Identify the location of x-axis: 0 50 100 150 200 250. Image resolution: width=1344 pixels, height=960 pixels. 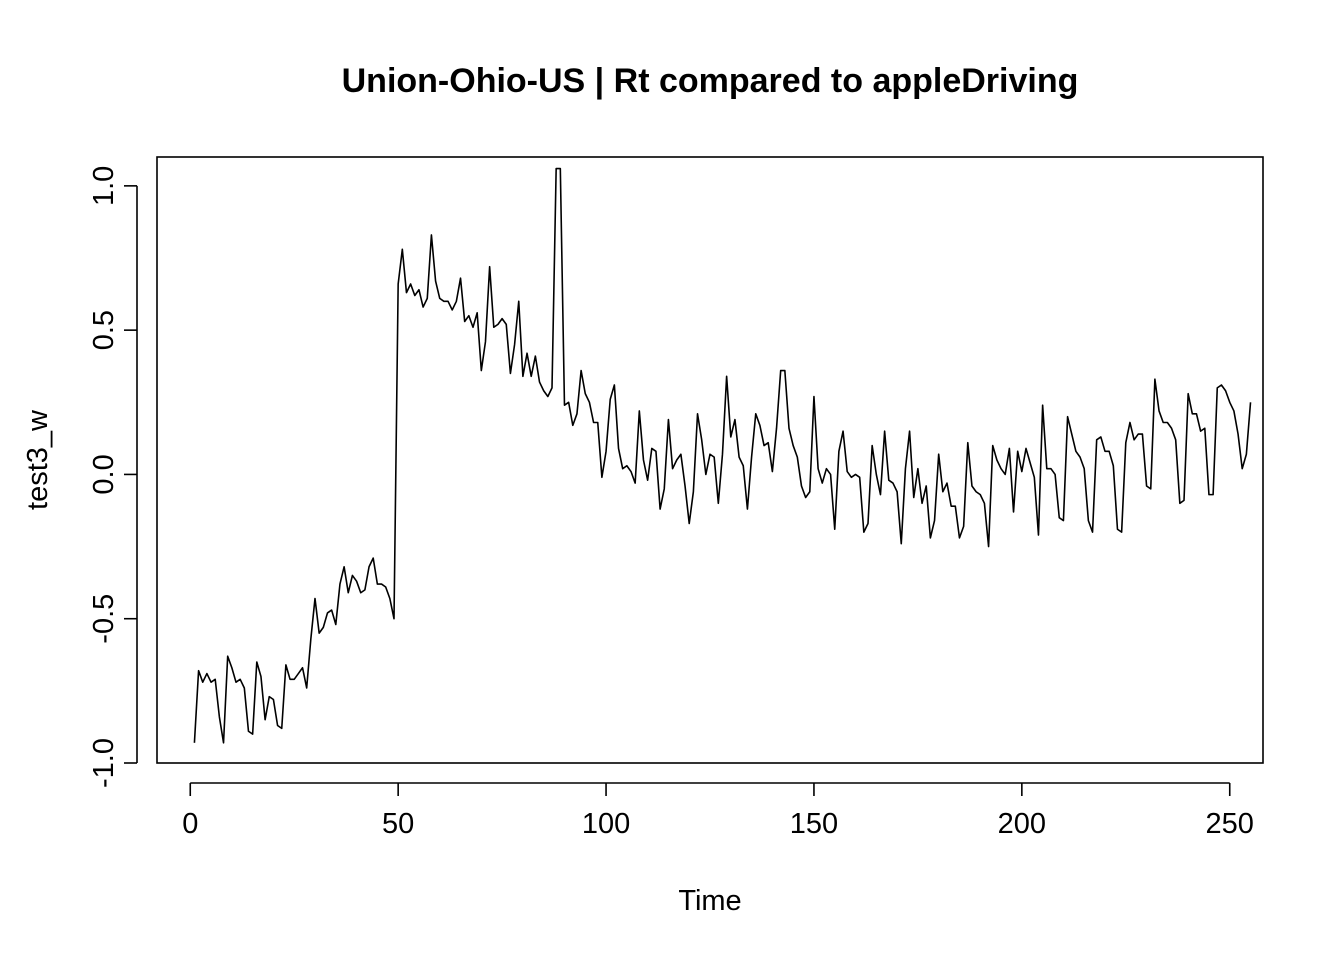
(718, 811).